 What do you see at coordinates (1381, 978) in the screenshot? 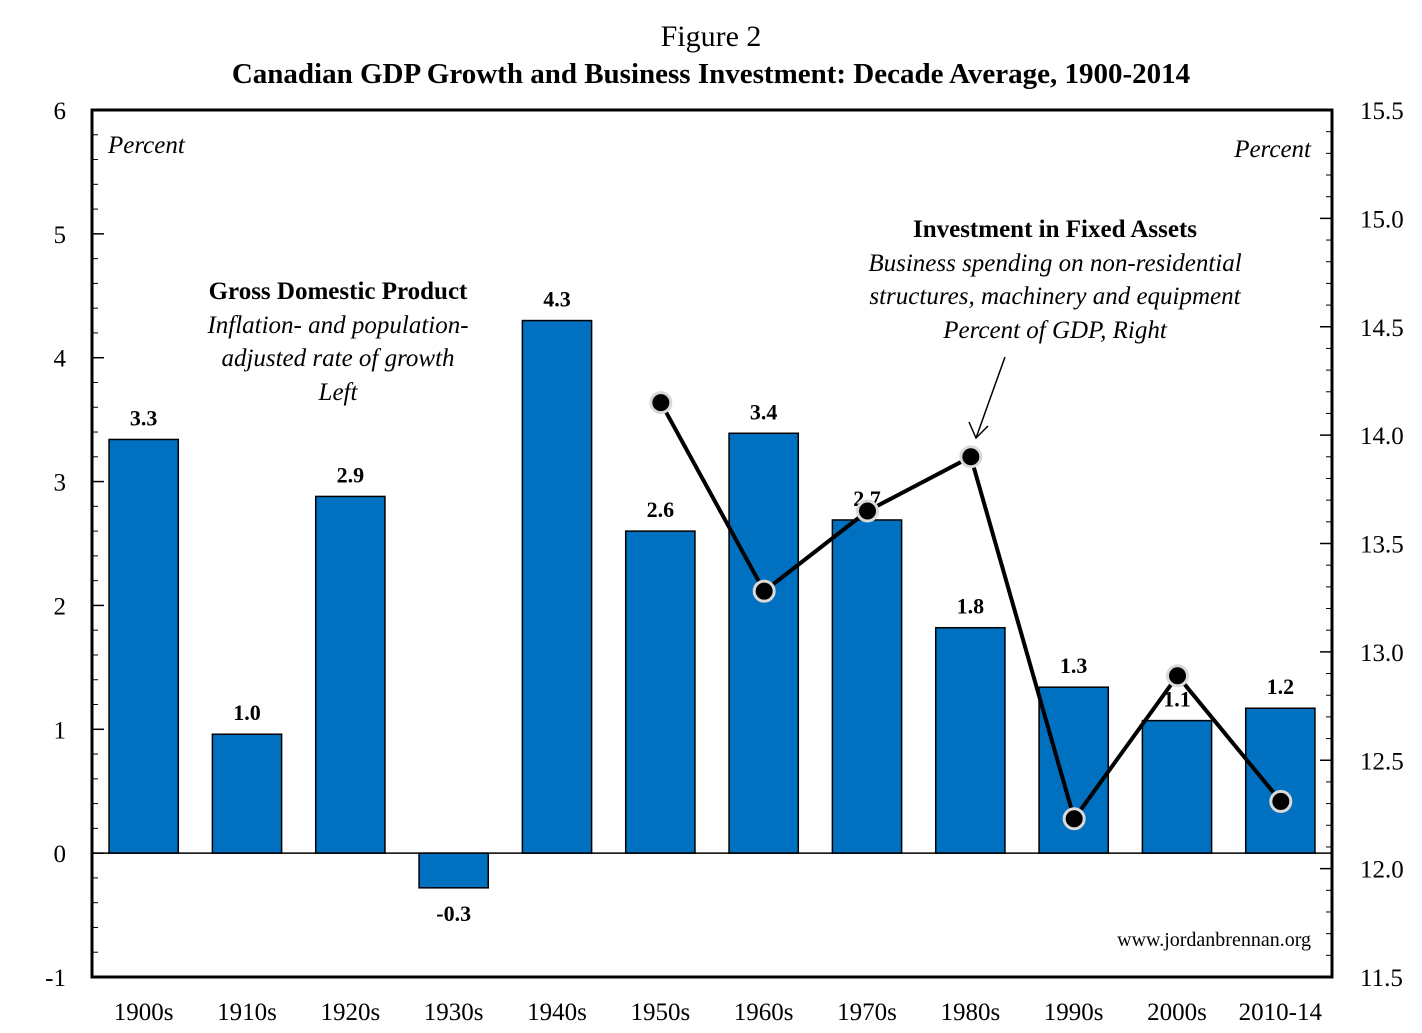
I see `right-tick-label: 11.5` at bounding box center [1381, 978].